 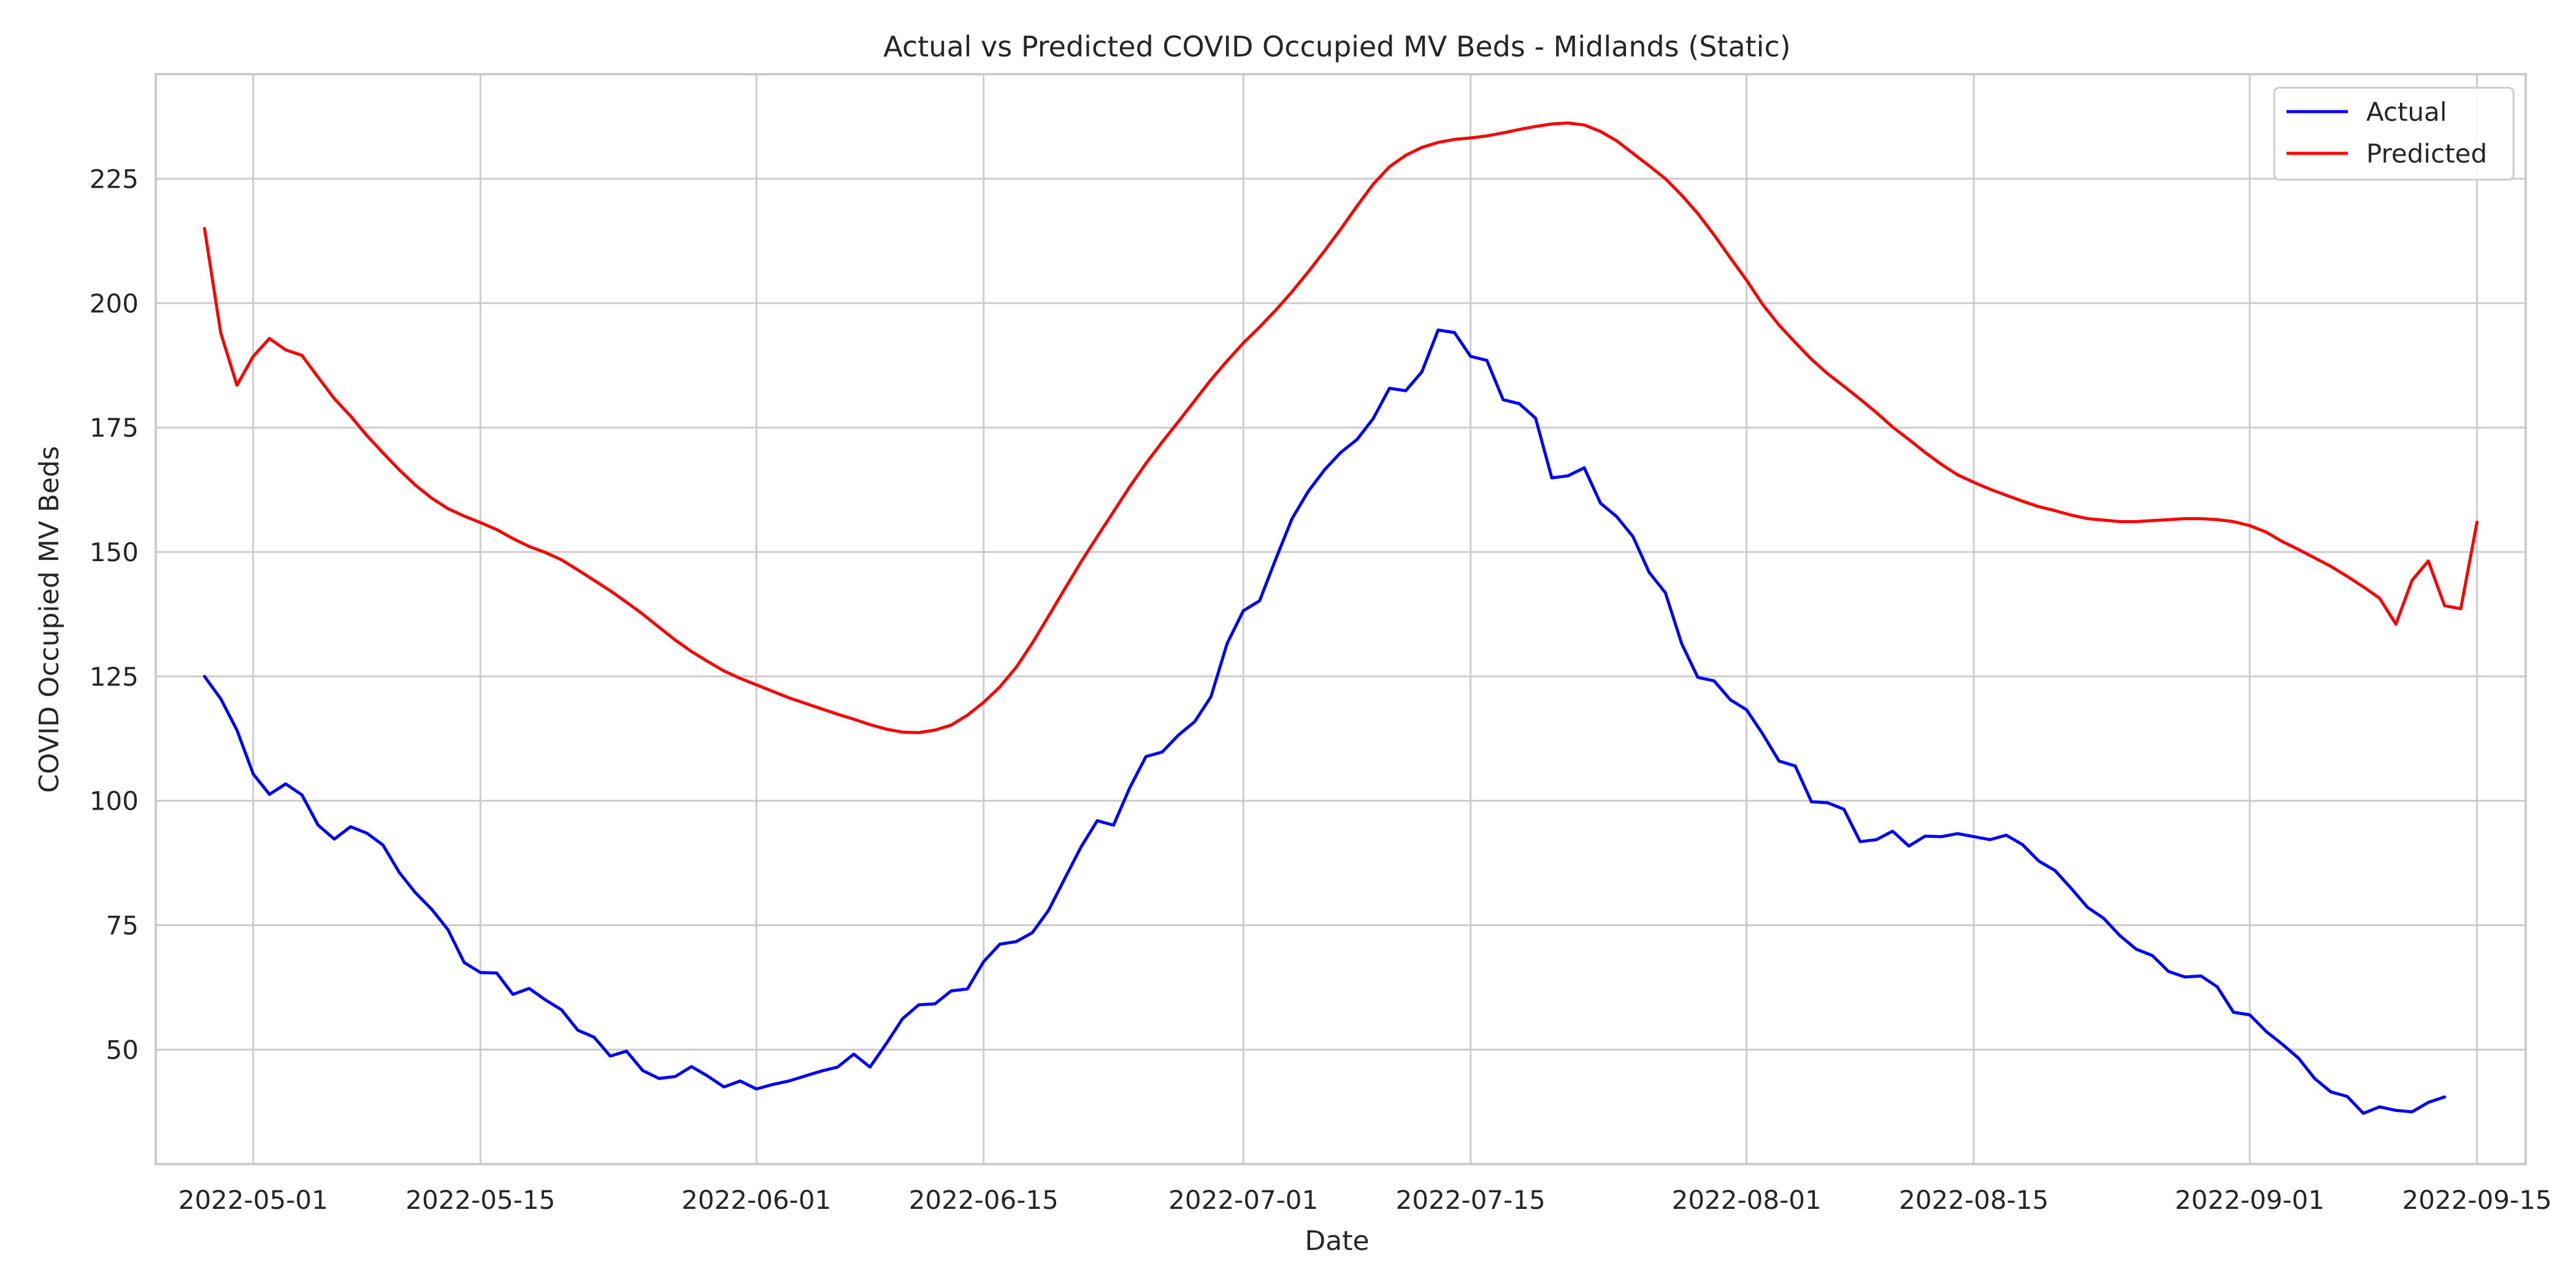 I want to click on x-tick-label: 2022-08-15, so click(x=1974, y=1200).